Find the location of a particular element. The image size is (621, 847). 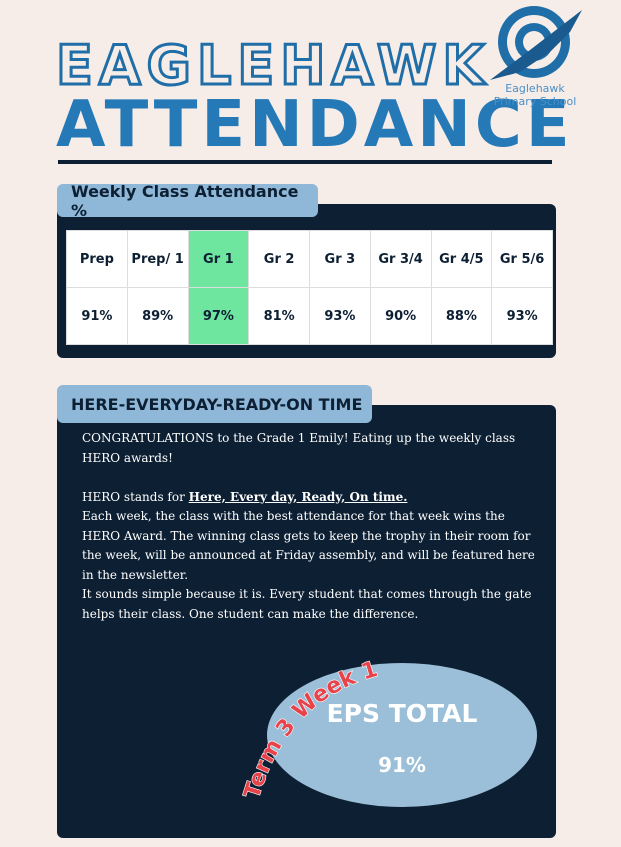

logo-subtitle: Primary School is located at coordinates (535, 101).